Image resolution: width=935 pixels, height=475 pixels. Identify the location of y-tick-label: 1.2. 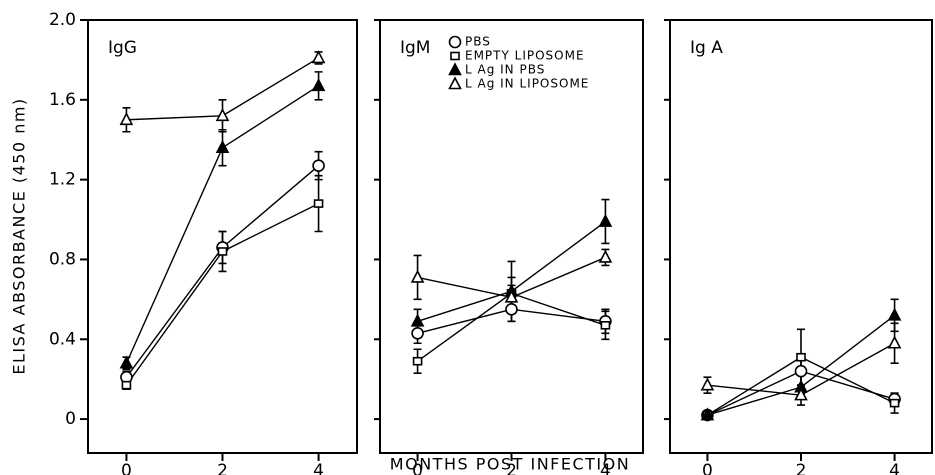
(62, 180).